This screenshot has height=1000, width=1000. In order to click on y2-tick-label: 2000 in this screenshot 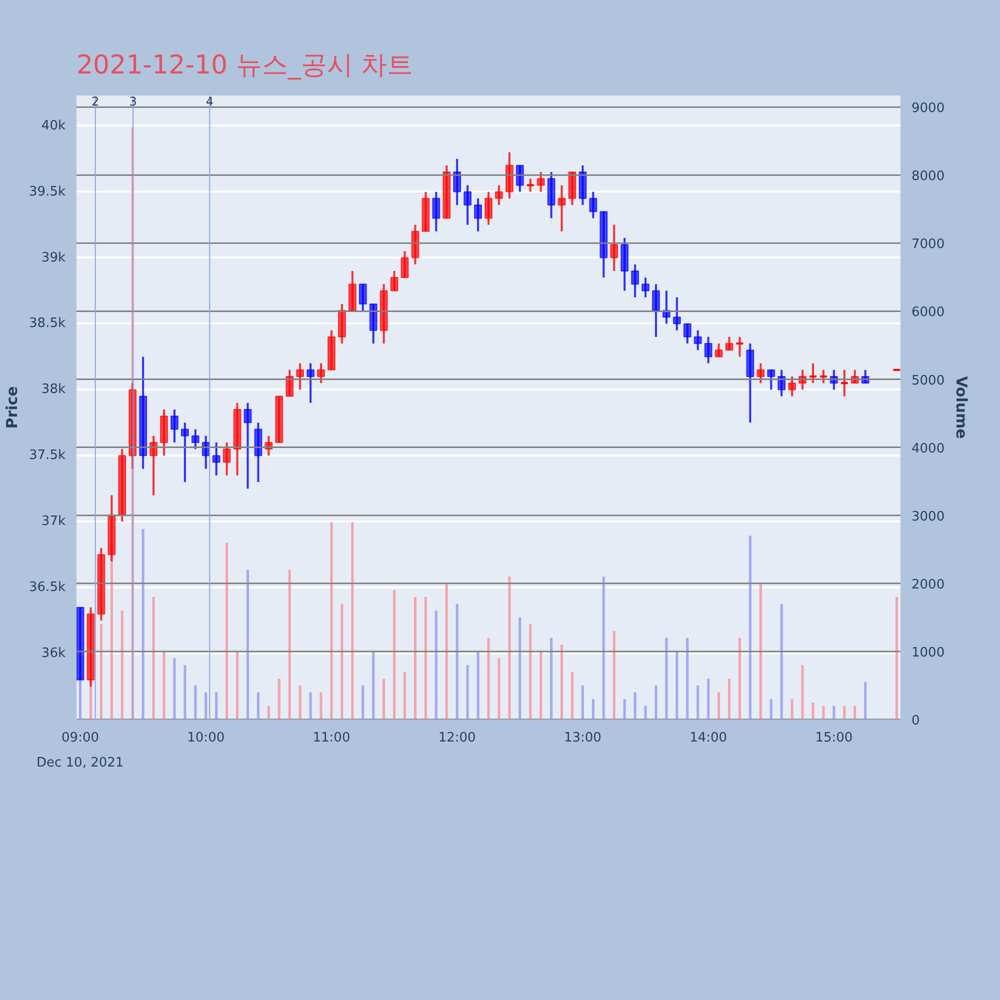, I will do `click(928, 584)`.